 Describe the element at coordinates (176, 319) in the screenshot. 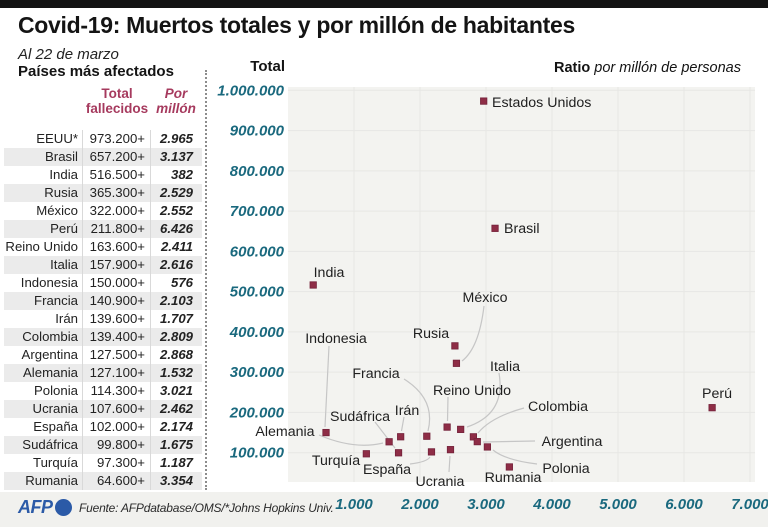

I see `ratio-cell: 1.707` at that location.